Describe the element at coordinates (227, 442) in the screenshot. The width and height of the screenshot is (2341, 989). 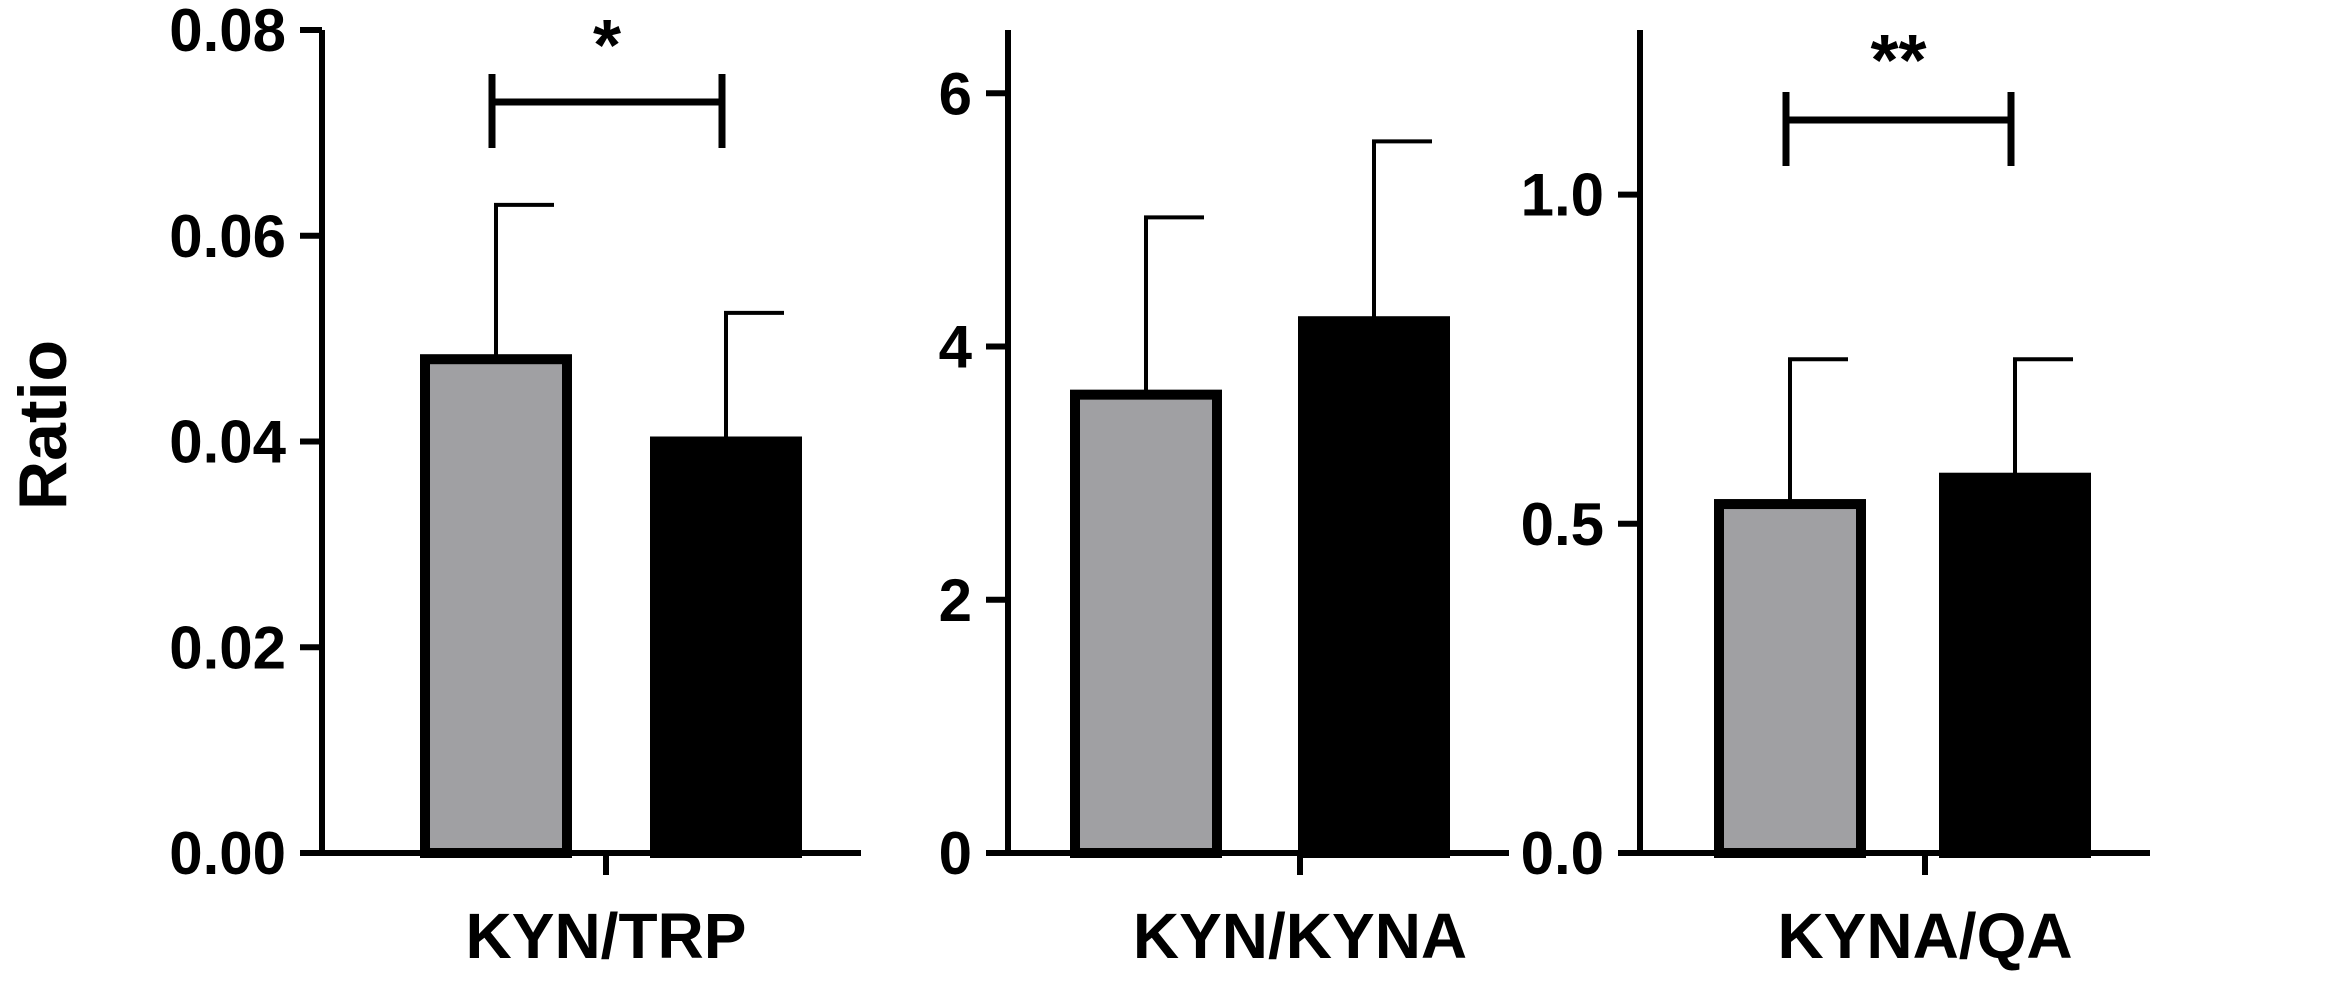
I see `y-tick-label: 0.04` at that location.